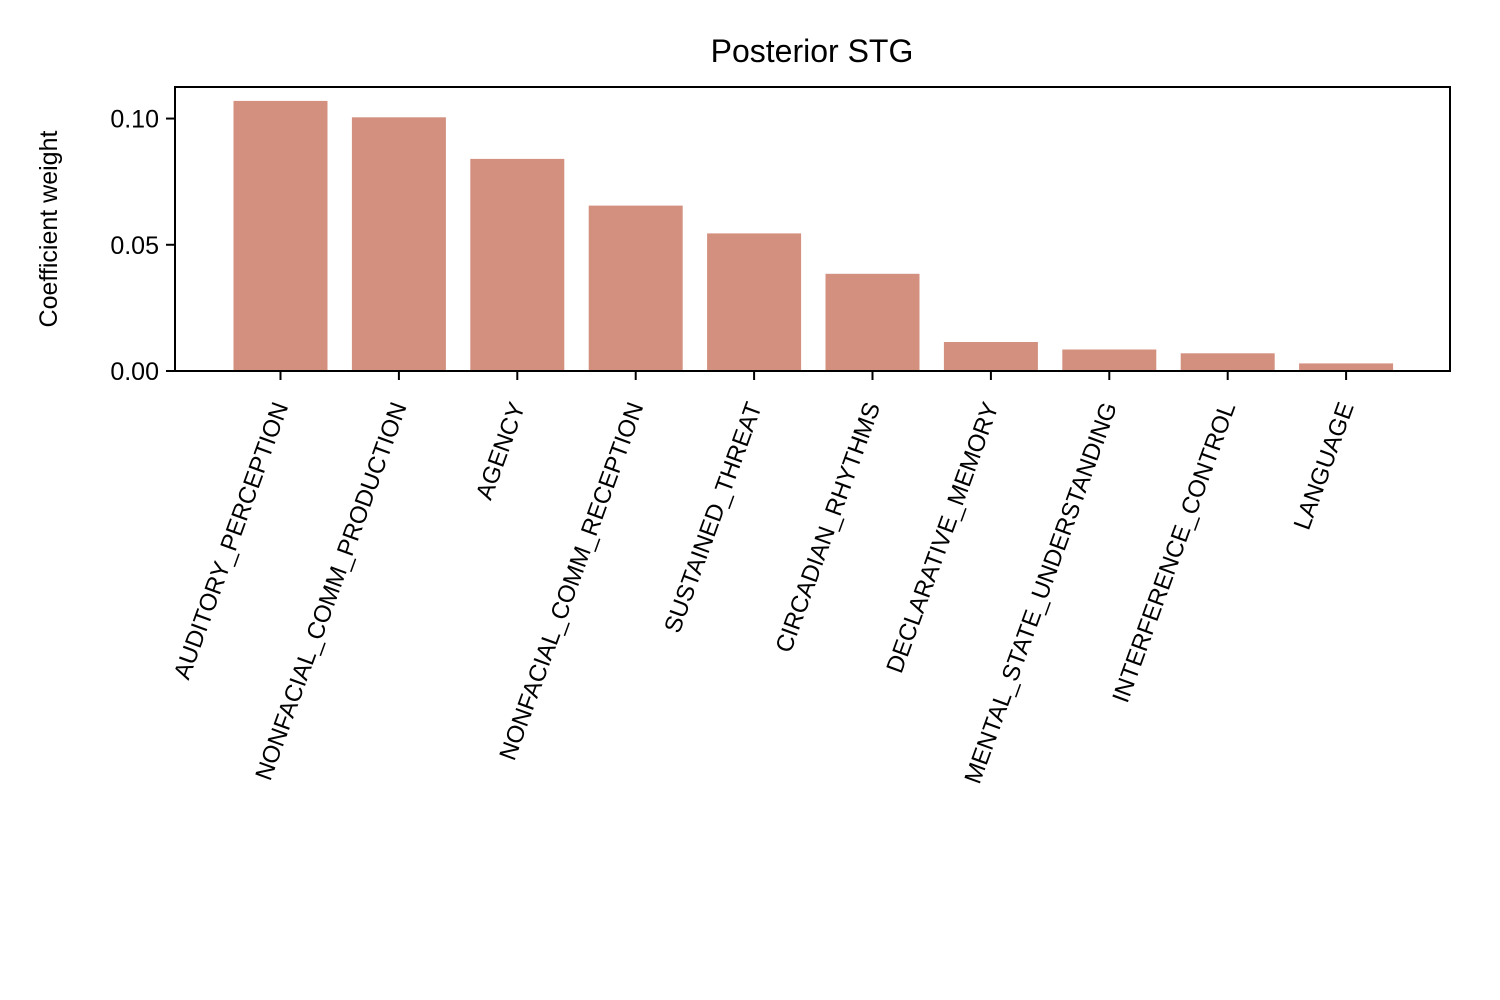 The width and height of the screenshot is (1500, 1000). I want to click on x-tick-label: DECLARATIVE_MEMORY, so click(942, 538).